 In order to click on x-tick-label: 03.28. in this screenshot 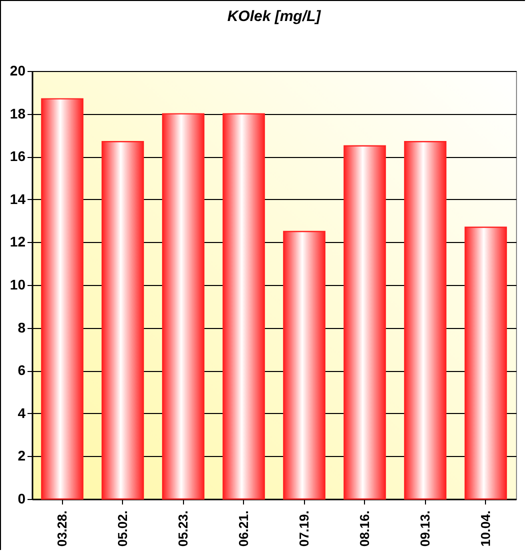, I will do `click(62, 528)`.